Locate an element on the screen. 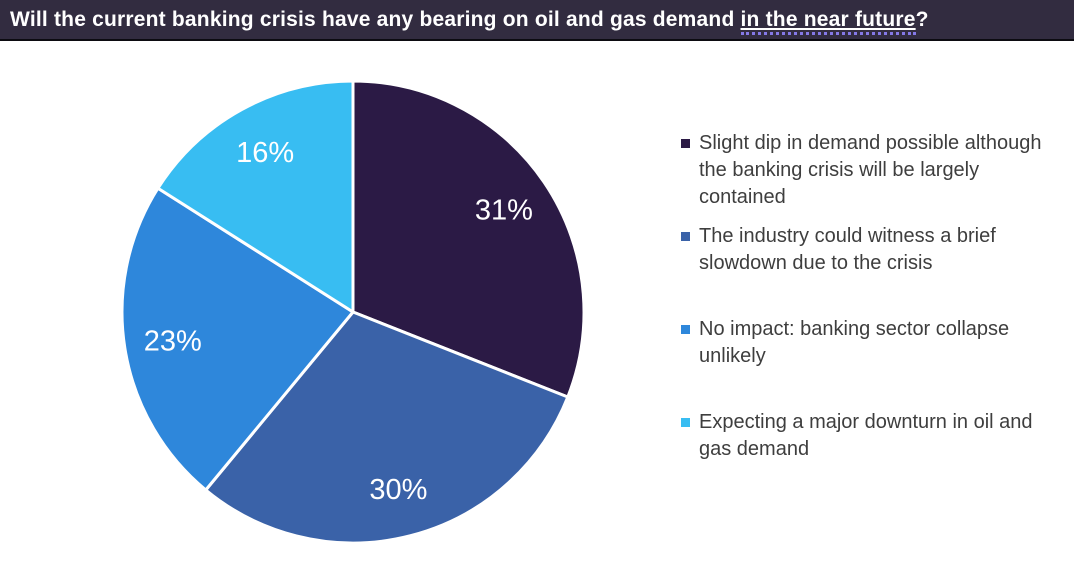 The image size is (1074, 565). pie-data-label: 30% is located at coordinates (398, 490).